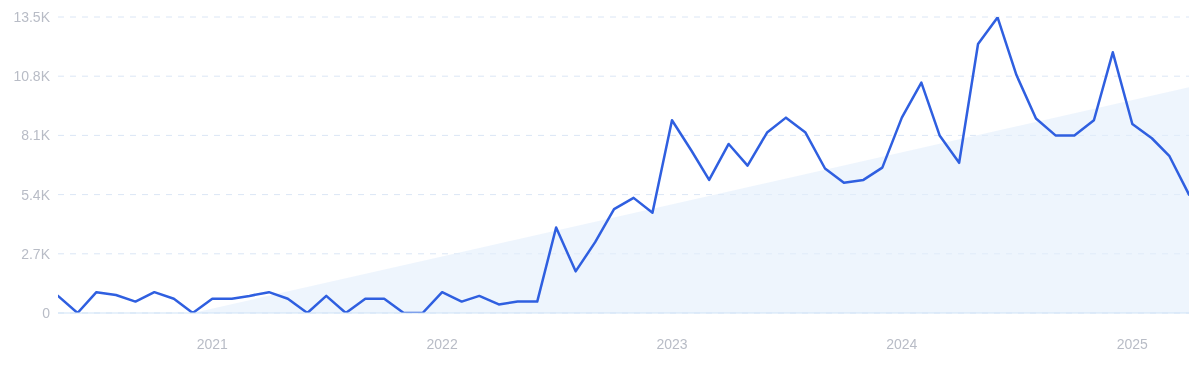  What do you see at coordinates (36, 135) in the screenshot?
I see `y-tick-label: 8.1K` at bounding box center [36, 135].